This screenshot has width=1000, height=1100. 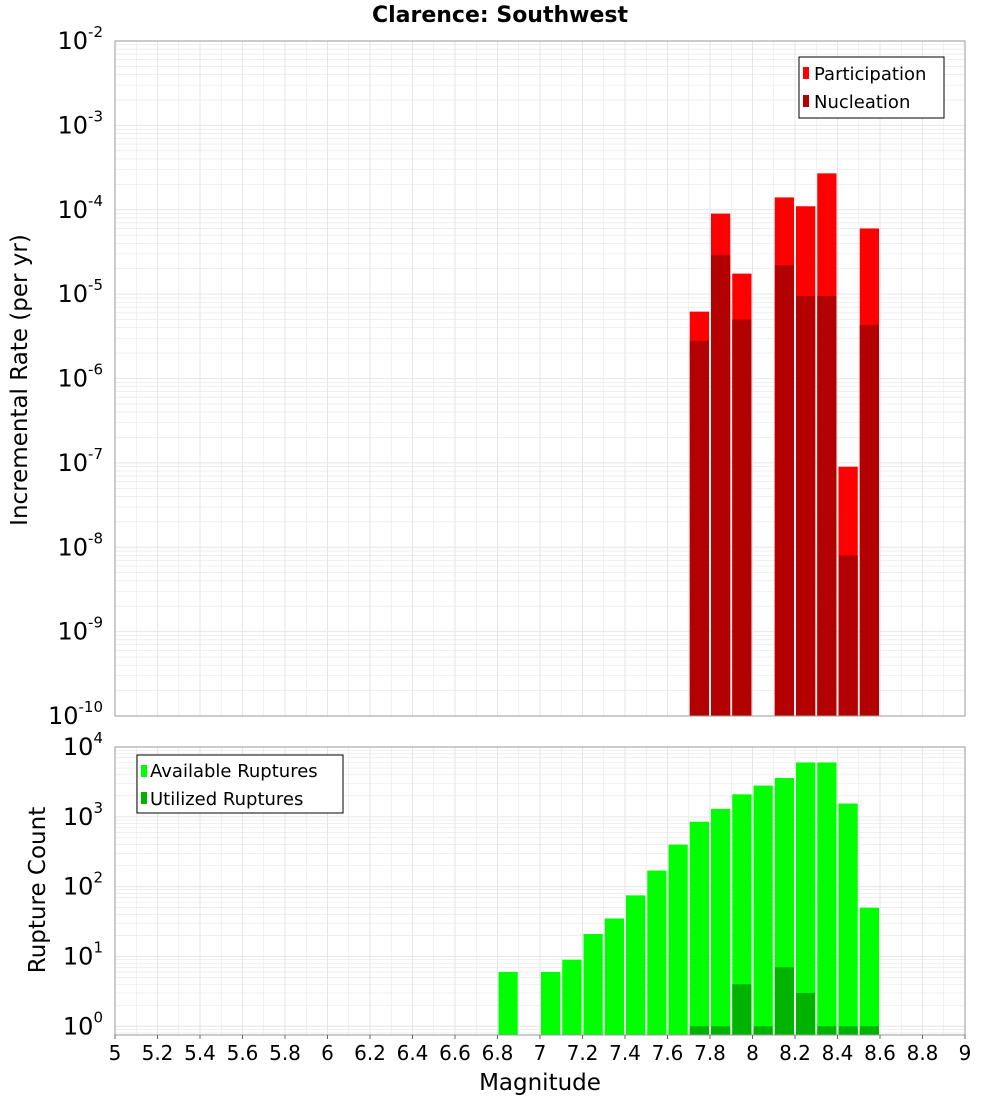 I want to click on y-tick-label: 10⁰, so click(x=83, y=1024).